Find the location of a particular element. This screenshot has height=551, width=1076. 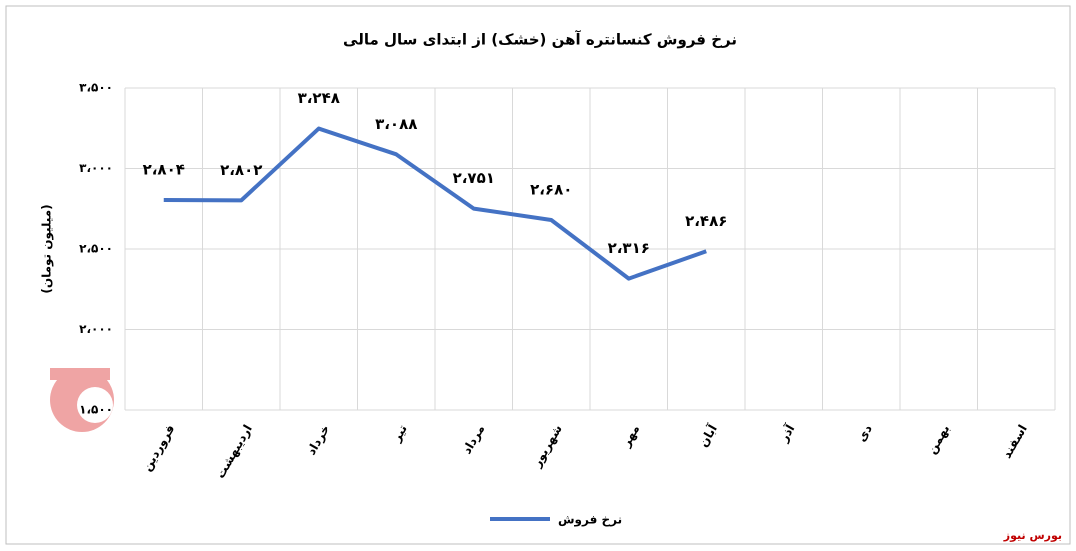

y-tick-label: ۲،۰۰۰ is located at coordinates (96, 329).